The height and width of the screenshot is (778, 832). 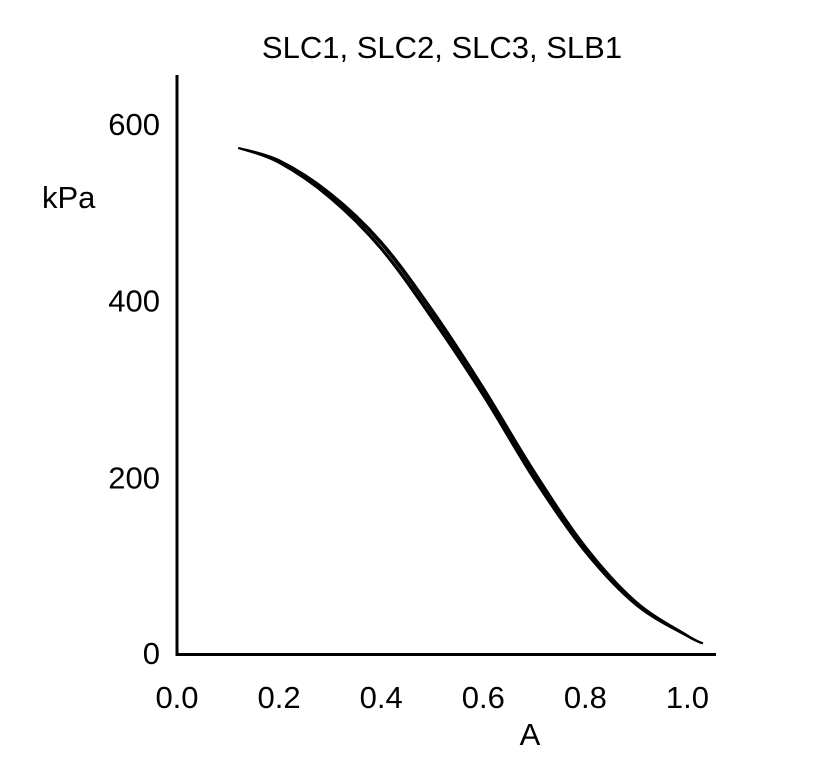 What do you see at coordinates (69, 197) in the screenshot?
I see `y-axis-label: kPa` at bounding box center [69, 197].